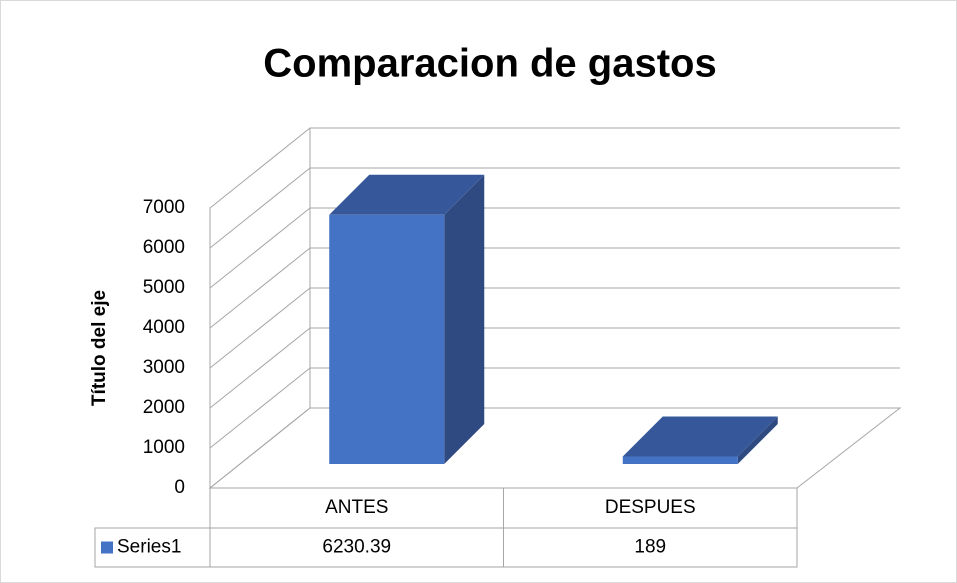 This screenshot has height=583, width=957. I want to click on y-tick-label: 7000, so click(164, 207).